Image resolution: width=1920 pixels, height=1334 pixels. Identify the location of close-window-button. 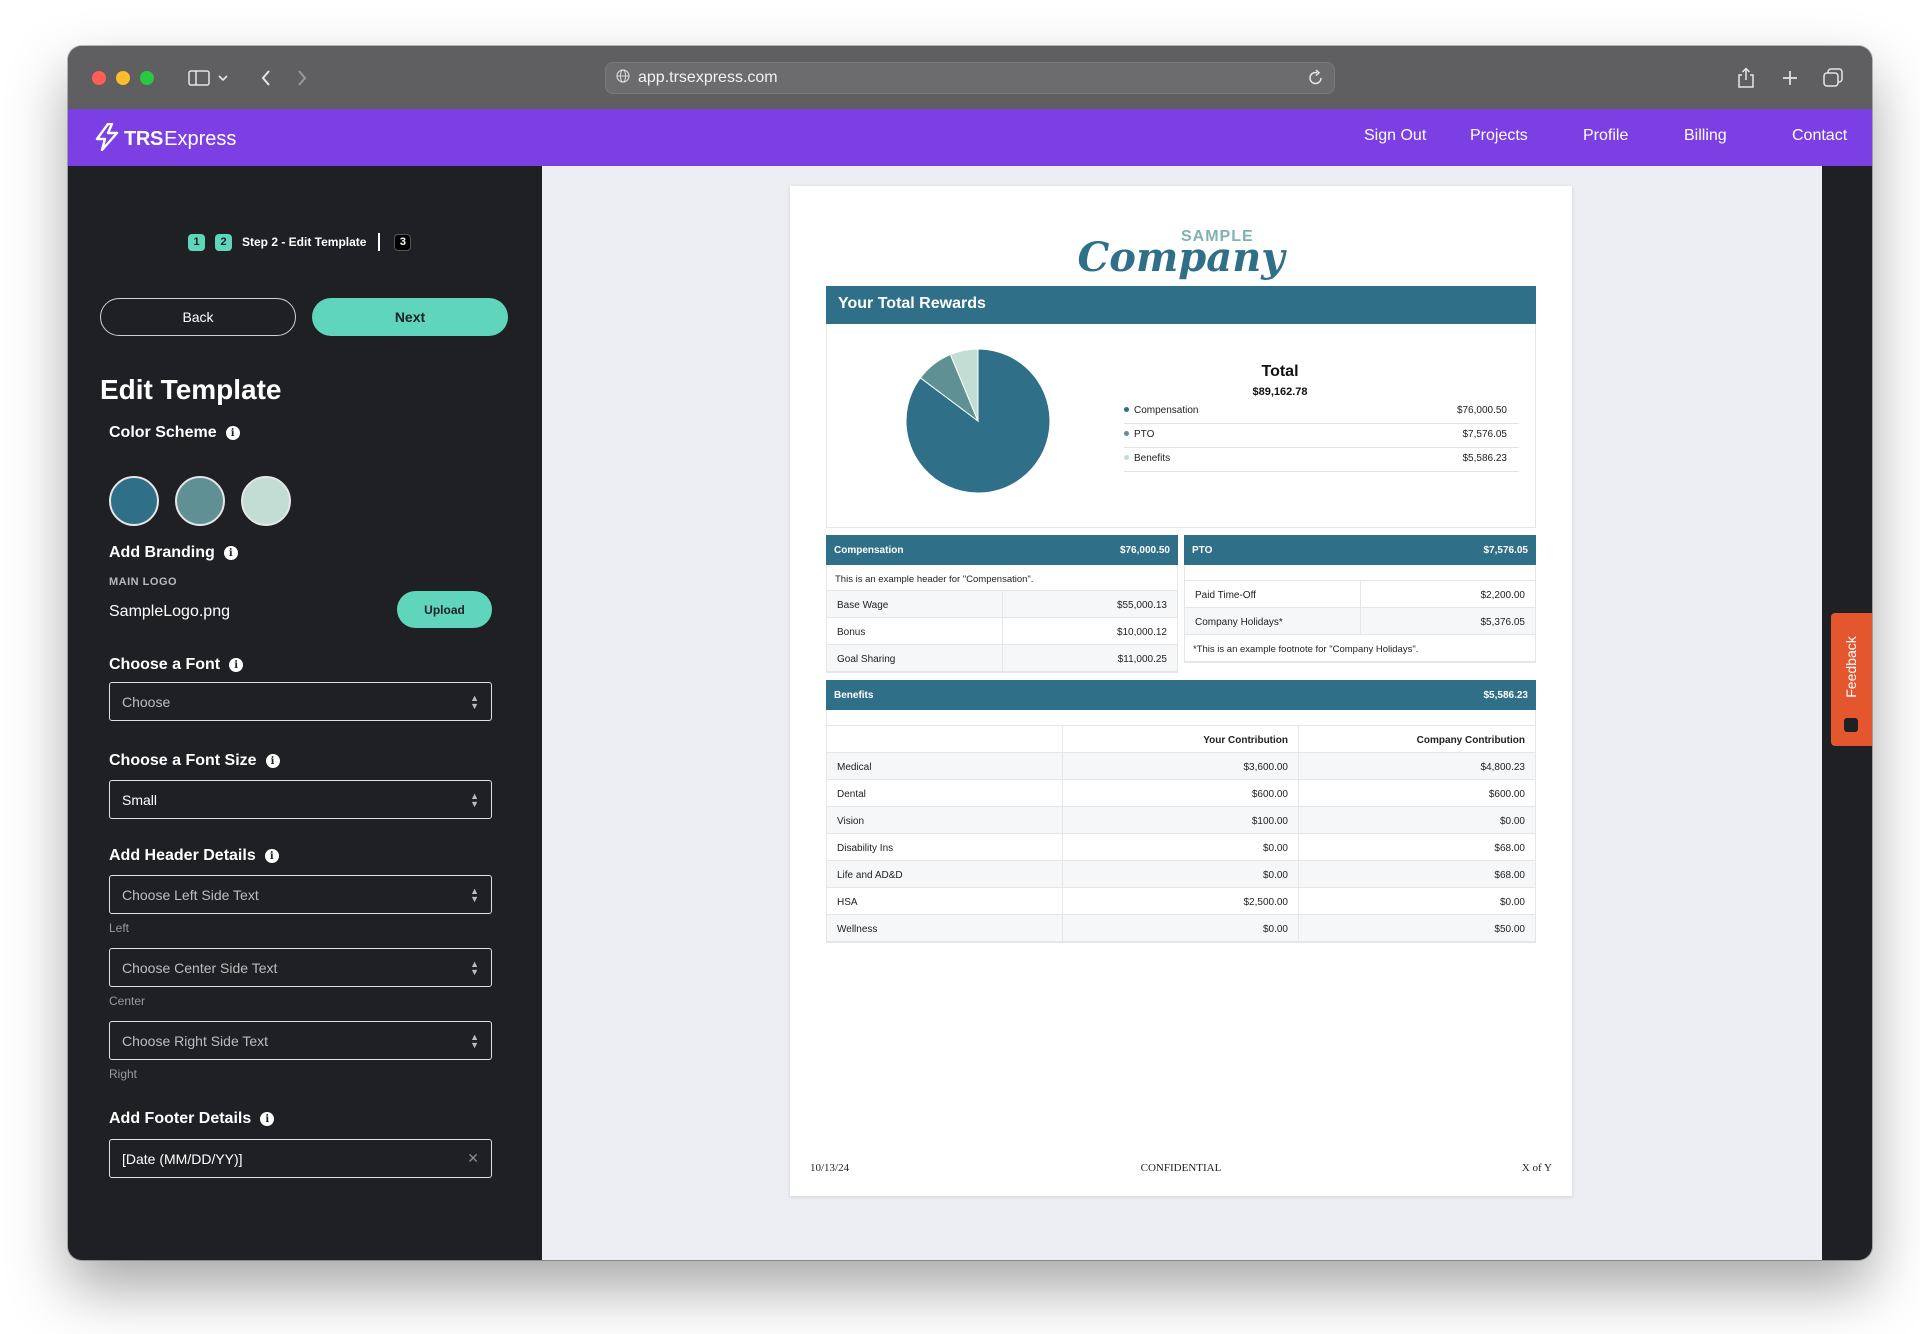
(99, 78).